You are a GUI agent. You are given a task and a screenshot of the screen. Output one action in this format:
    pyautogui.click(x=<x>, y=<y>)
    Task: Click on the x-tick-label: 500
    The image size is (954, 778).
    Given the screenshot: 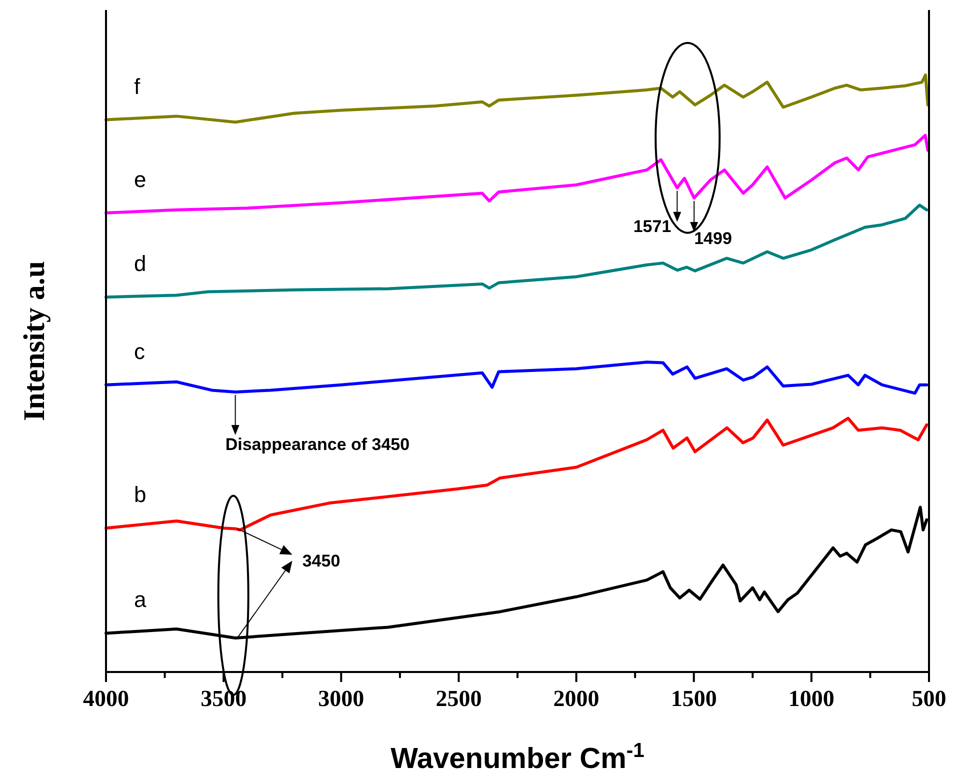 What is the action you would take?
    pyautogui.click(x=929, y=698)
    